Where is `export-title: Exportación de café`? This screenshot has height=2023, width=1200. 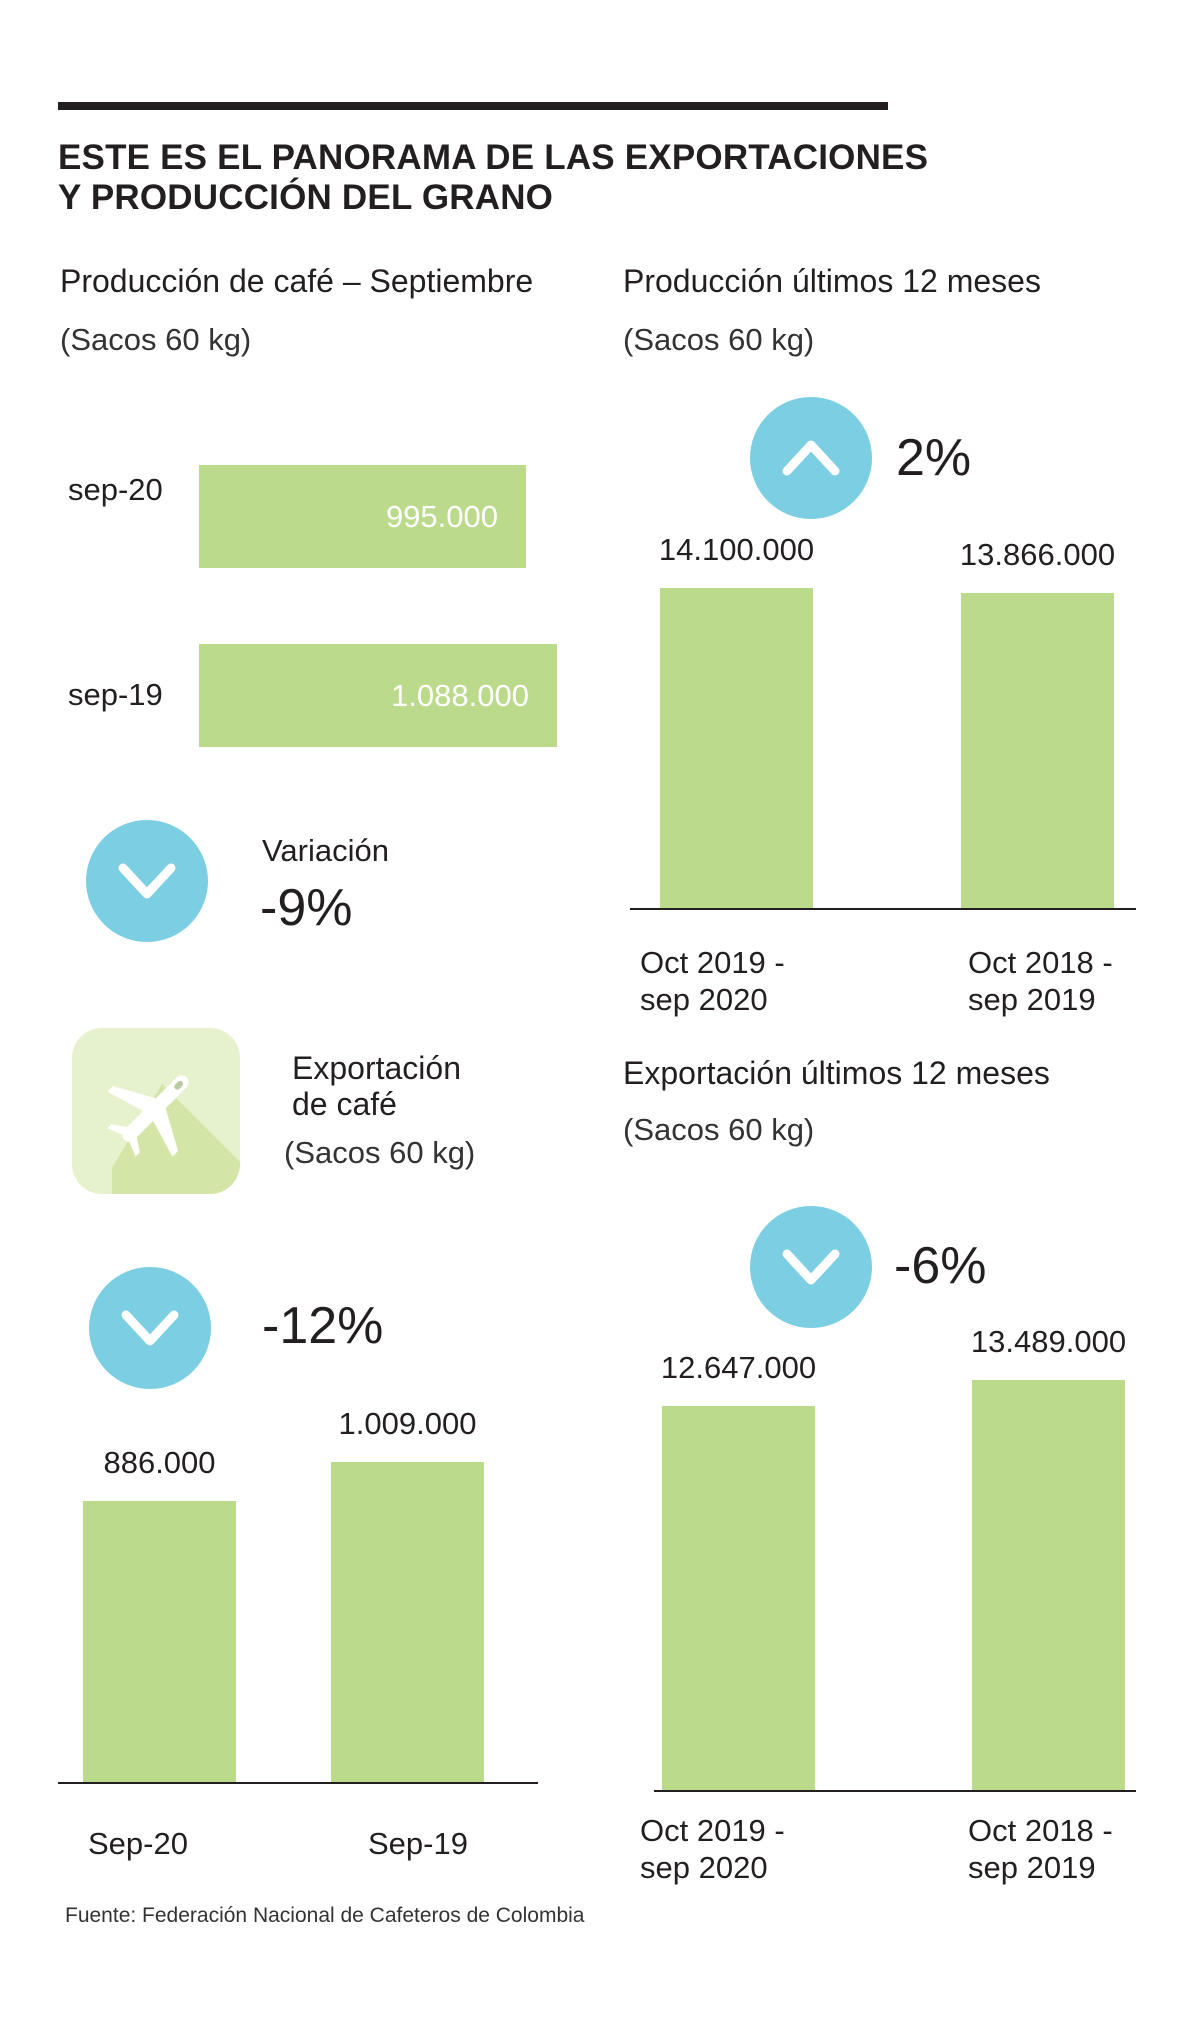
export-title: Exportación de café is located at coordinates (376, 1086).